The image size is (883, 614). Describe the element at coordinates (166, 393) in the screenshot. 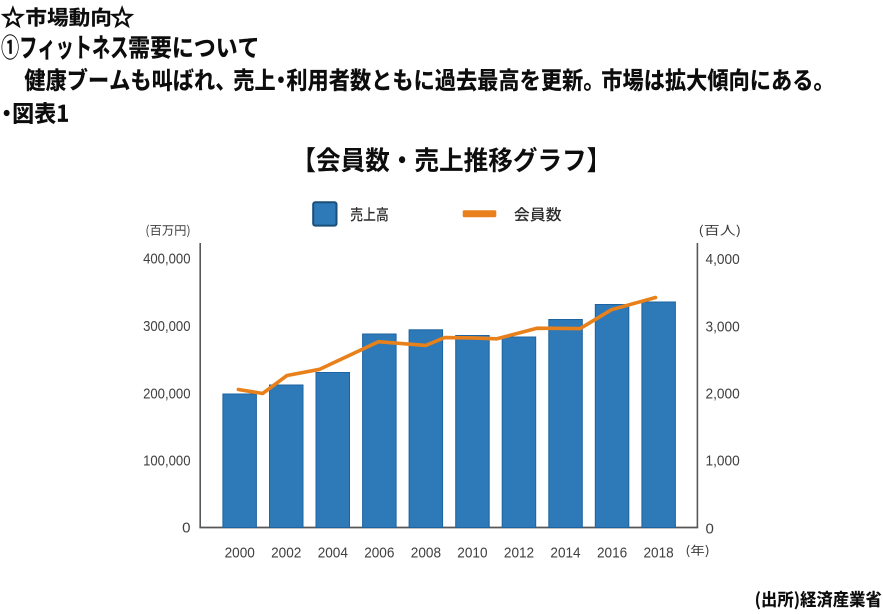

I see `svg-text: 200,000` at that location.